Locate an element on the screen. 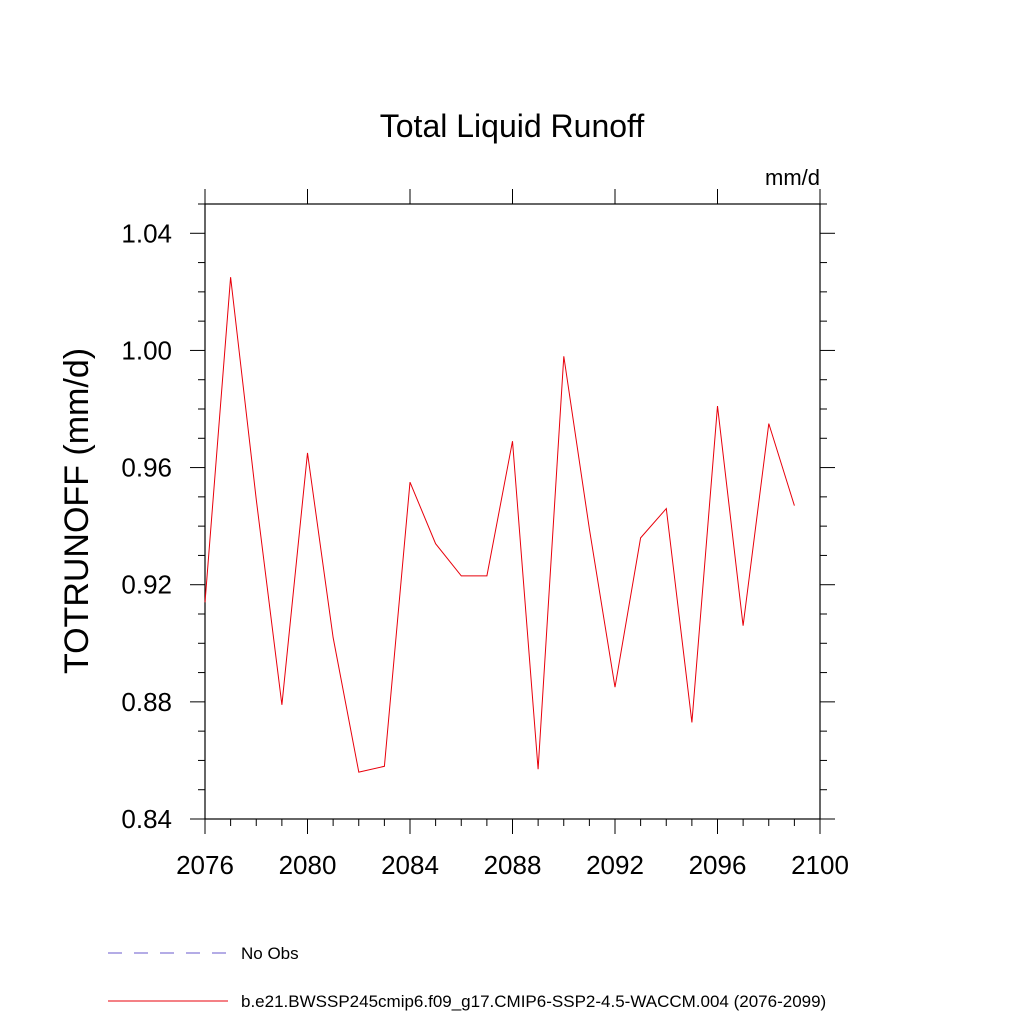 Image resolution: width=1024 pixels, height=1024 pixels. x-tick-label: 2088 is located at coordinates (513, 865).